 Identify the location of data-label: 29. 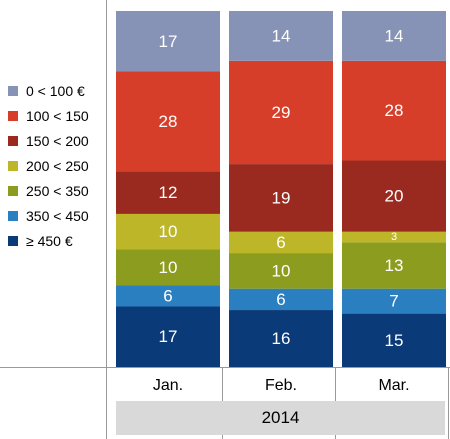
(281, 112).